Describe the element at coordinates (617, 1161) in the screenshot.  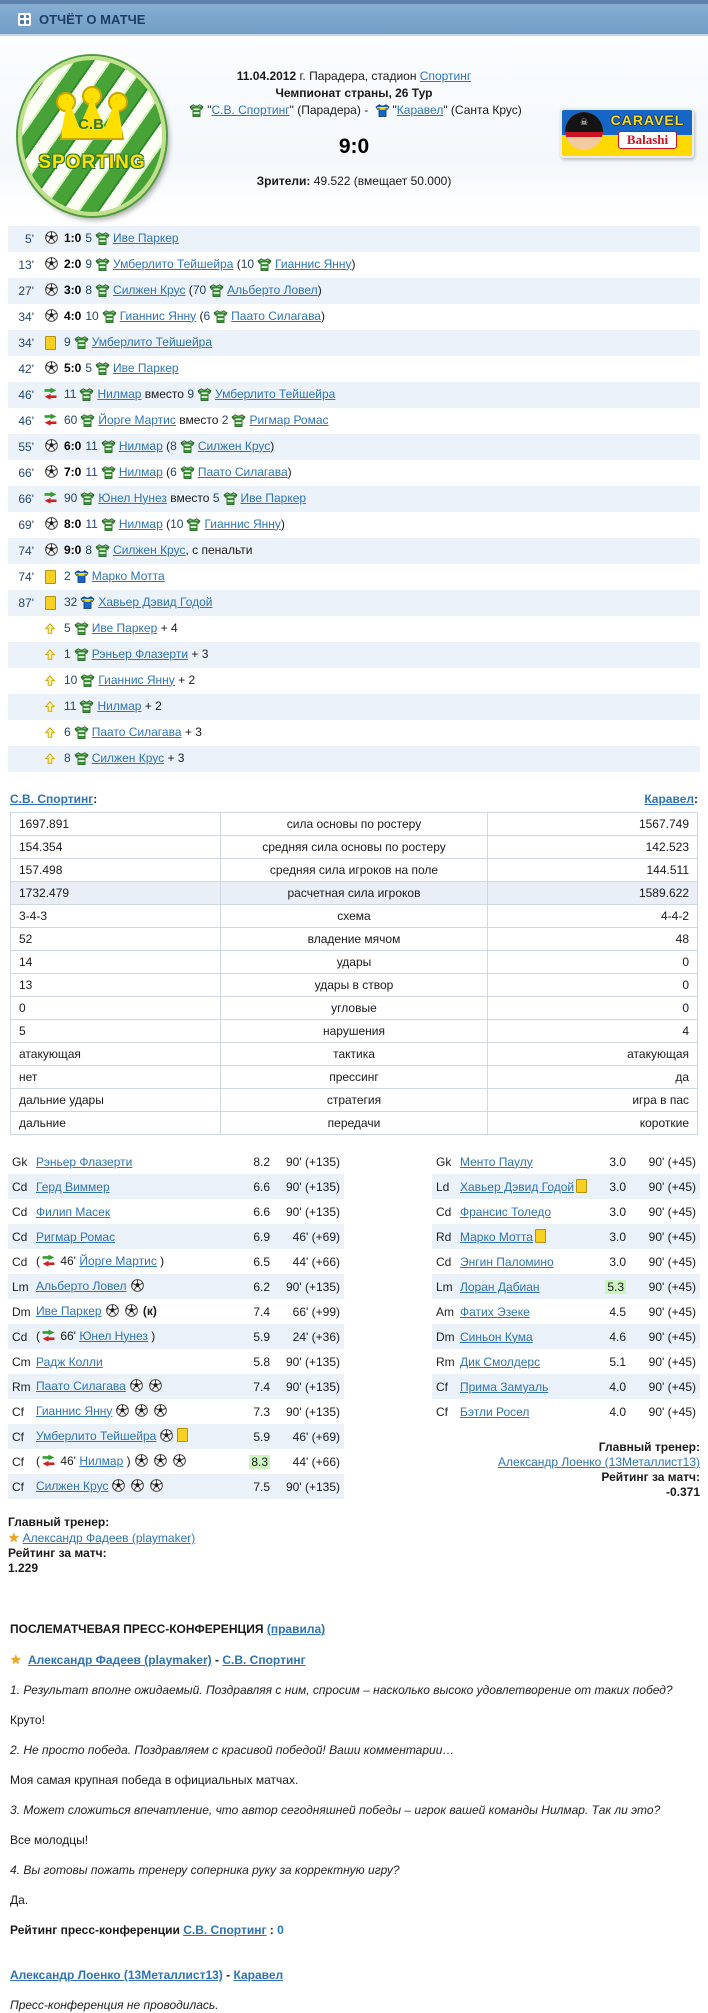
I see `player-rating: 3.0` at that location.